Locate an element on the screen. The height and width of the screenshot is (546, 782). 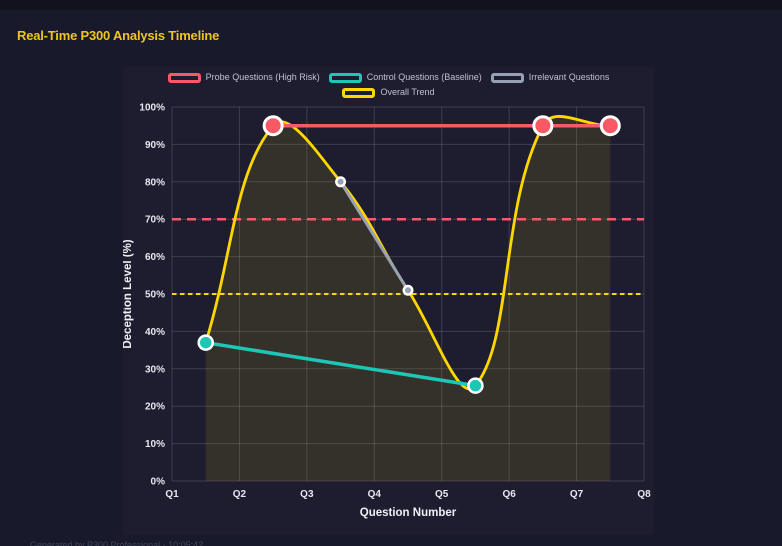
legend-label: Probe Questions (High Risk) is located at coordinates (262, 77).